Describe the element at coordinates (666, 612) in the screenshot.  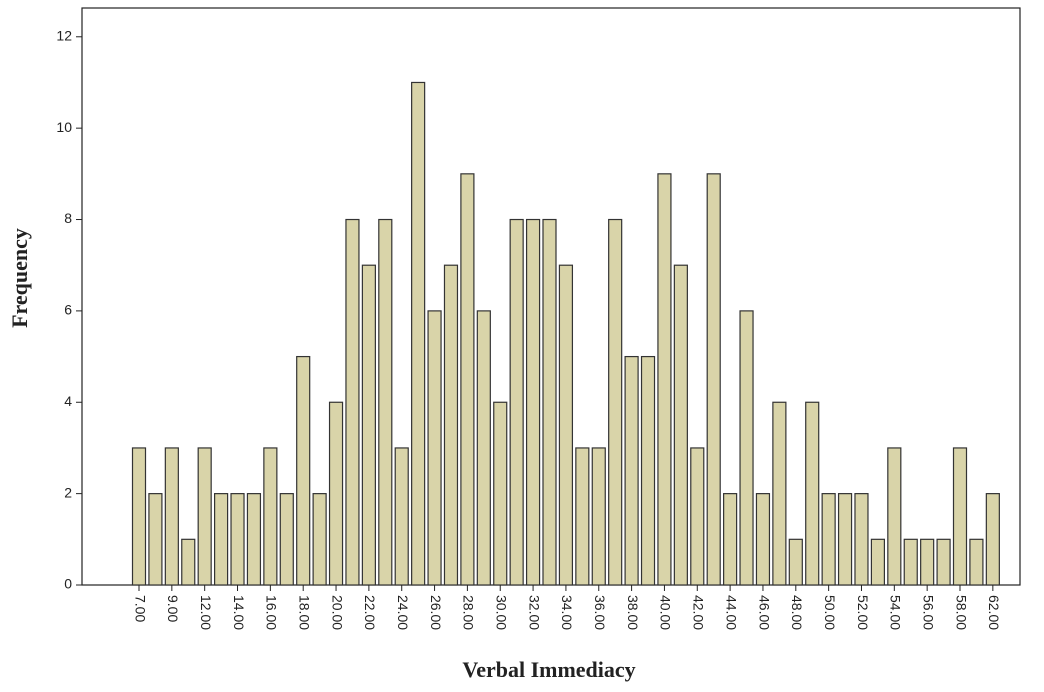
I see `x-tick-label: 40.00` at that location.